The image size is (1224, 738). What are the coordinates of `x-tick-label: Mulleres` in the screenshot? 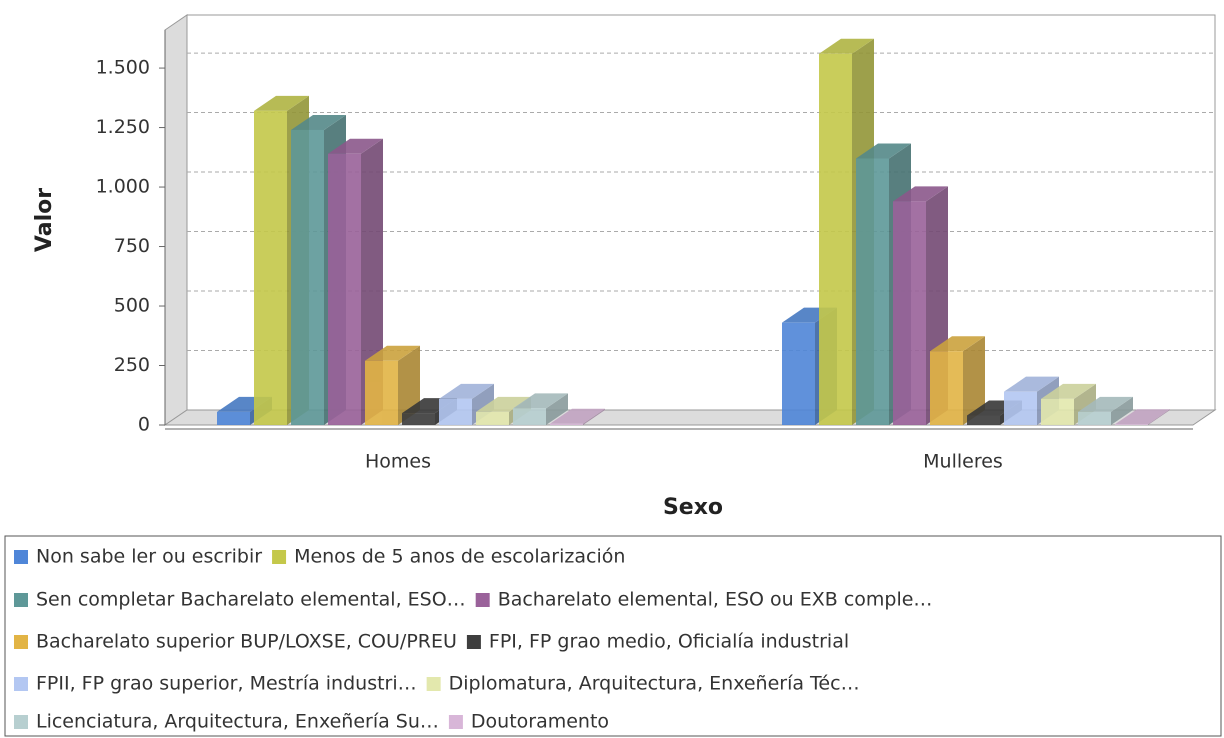 It's located at (963, 462).